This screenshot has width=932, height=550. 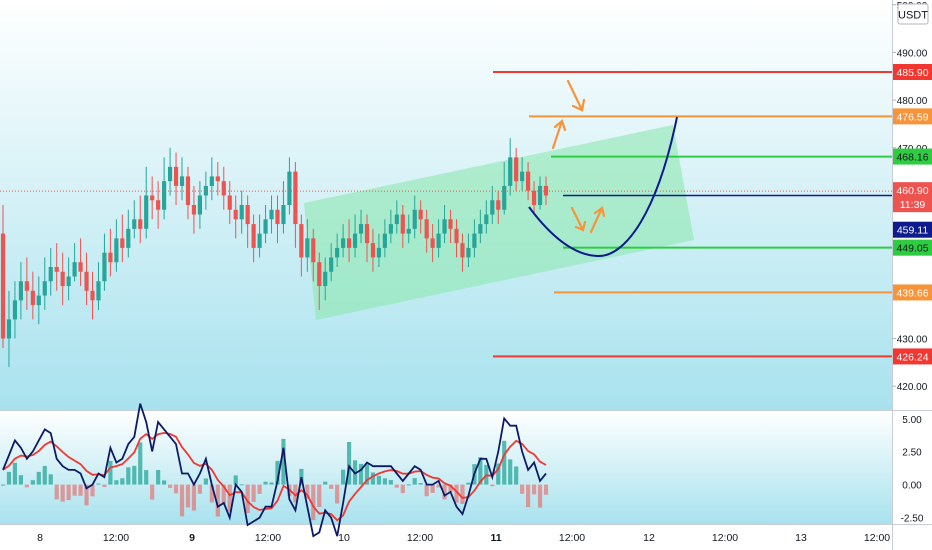 I want to click on price-channel, so click(x=499, y=222).